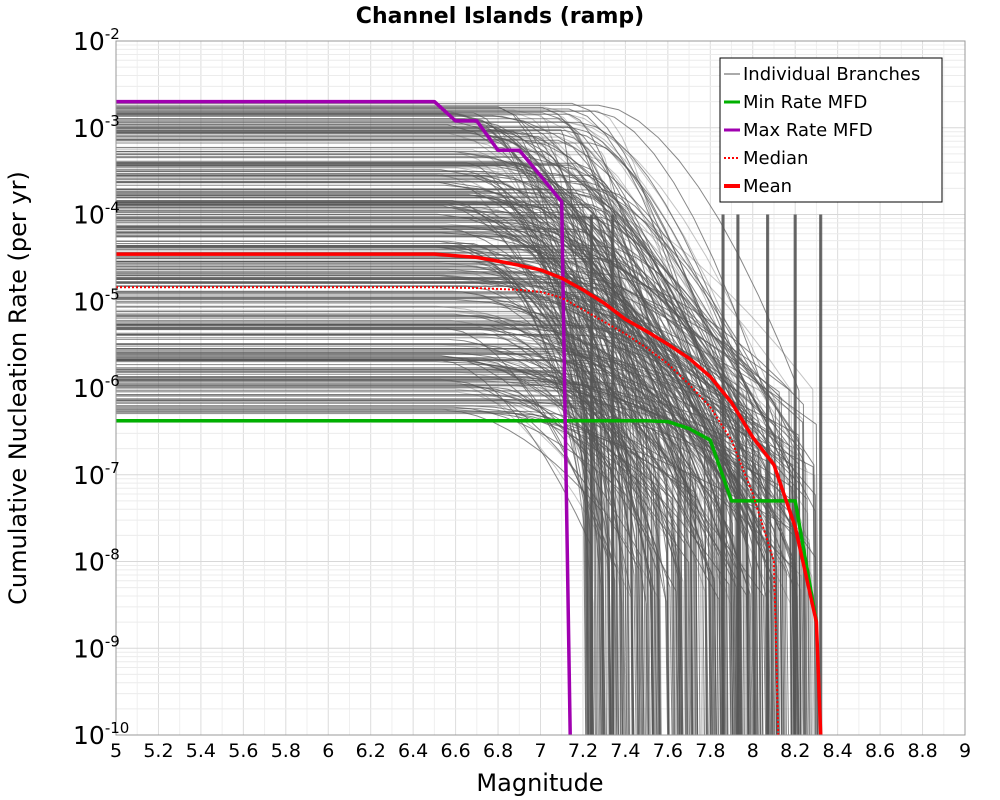  I want to click on x-tick-label: 7, so click(540, 751).